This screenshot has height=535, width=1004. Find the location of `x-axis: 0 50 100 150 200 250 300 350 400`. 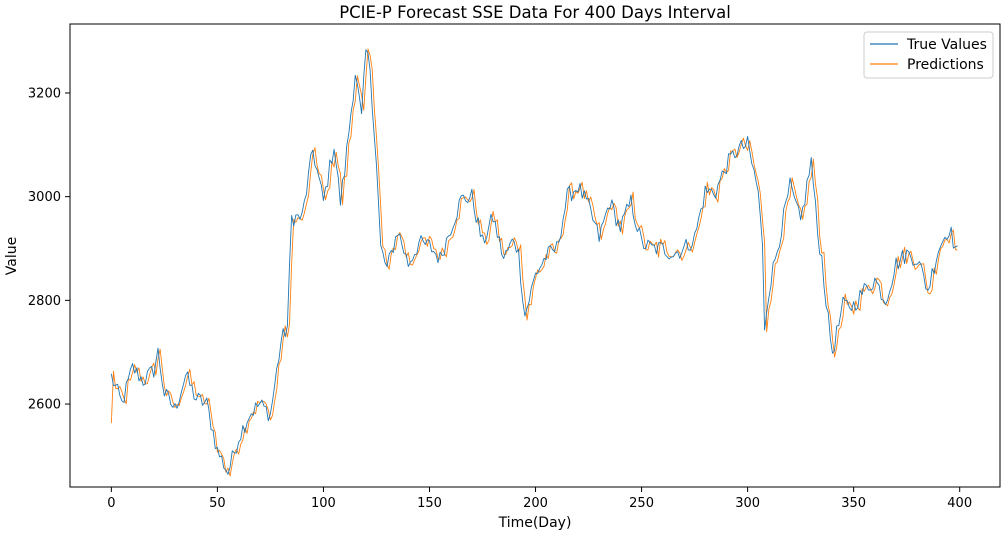

x-axis: 0 50 100 150 200 250 300 350 400 is located at coordinates (539, 499).